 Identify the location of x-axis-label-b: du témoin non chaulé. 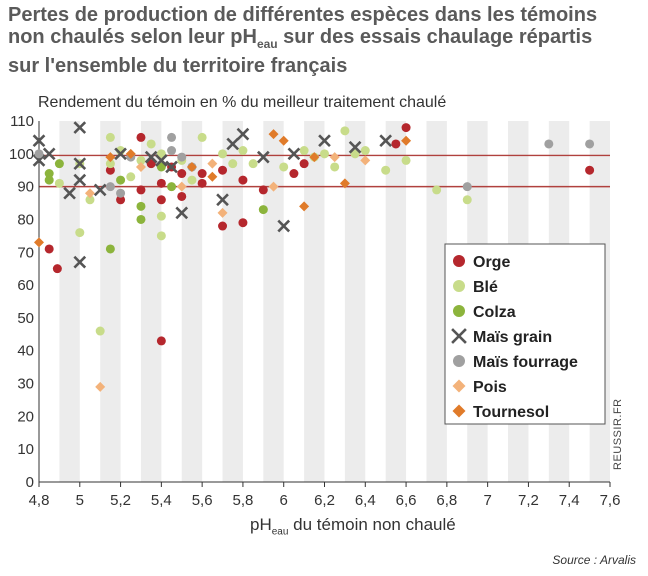
(372, 524).